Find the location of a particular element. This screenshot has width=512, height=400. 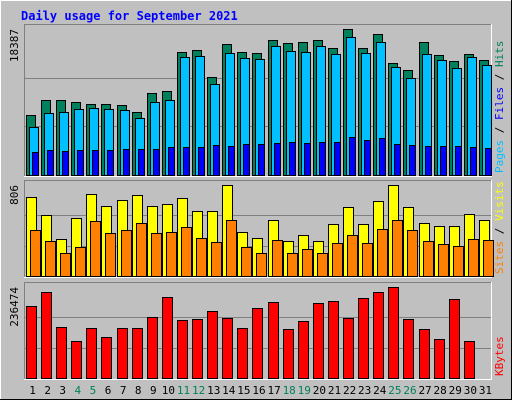

x-tick-label: 8 is located at coordinates (138, 390).